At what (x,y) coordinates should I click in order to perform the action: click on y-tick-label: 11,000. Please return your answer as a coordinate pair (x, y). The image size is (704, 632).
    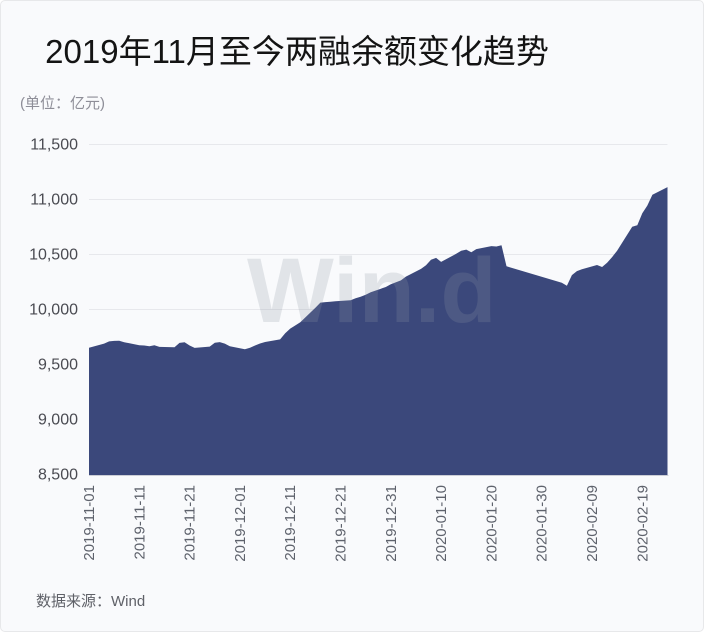
    Looking at the image, I should click on (54, 200).